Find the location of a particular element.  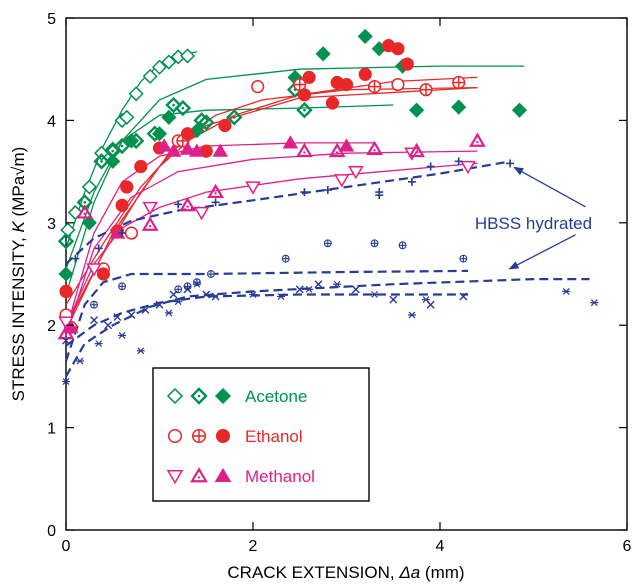

annotation-label: HBSS hydrated is located at coordinates (533, 223).